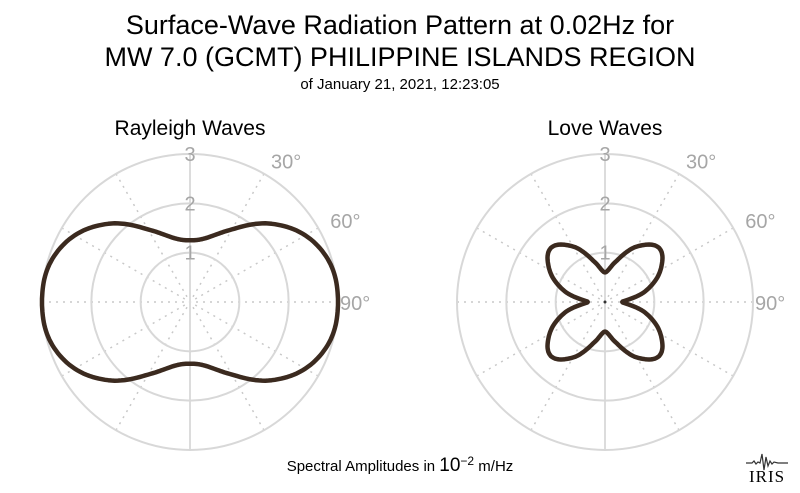 This screenshot has height=493, width=800. Describe the element at coordinates (604, 254) in the screenshot. I see `love-radial-tick-1: 1` at that location.